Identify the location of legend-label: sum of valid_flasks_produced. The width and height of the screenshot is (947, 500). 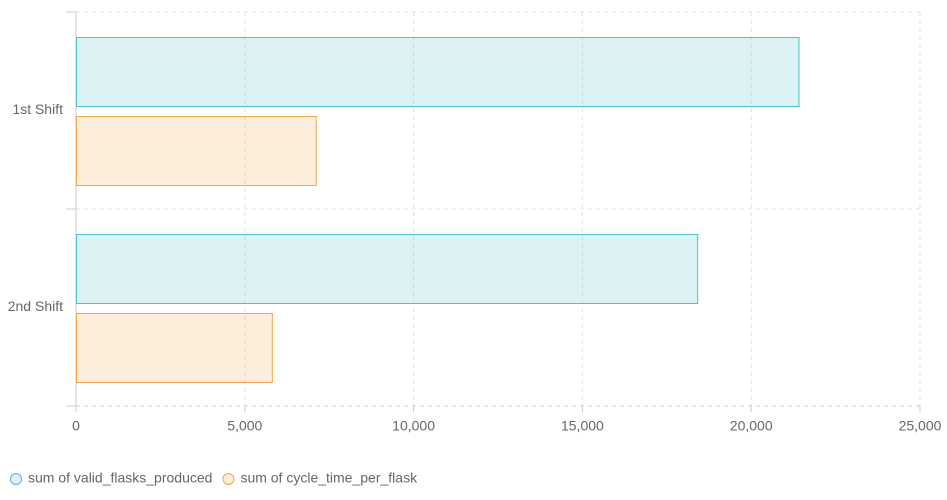
(120, 478).